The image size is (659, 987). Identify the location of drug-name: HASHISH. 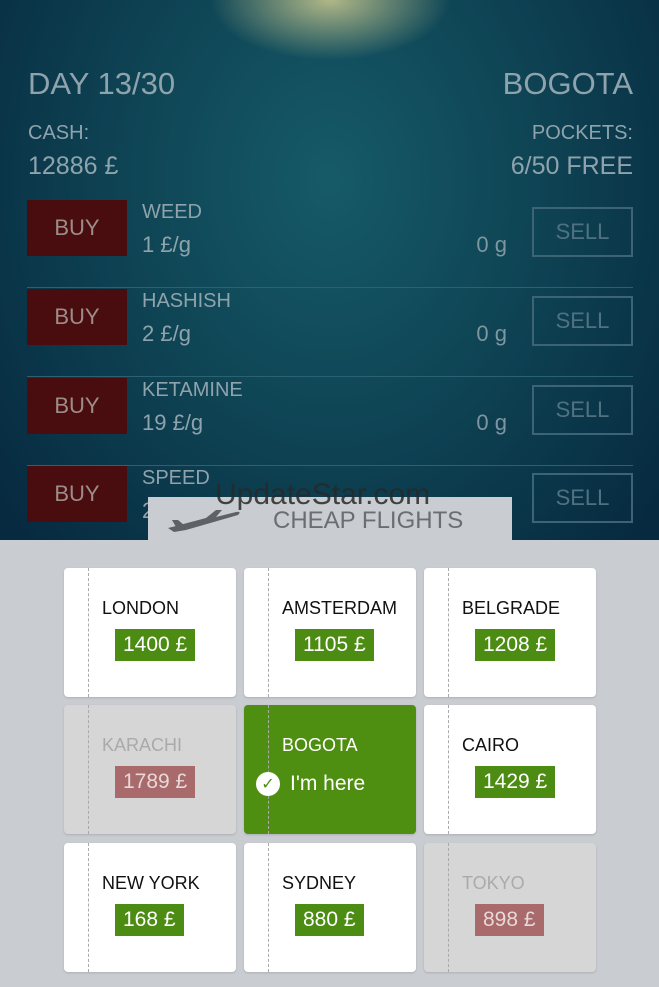
(186, 301).